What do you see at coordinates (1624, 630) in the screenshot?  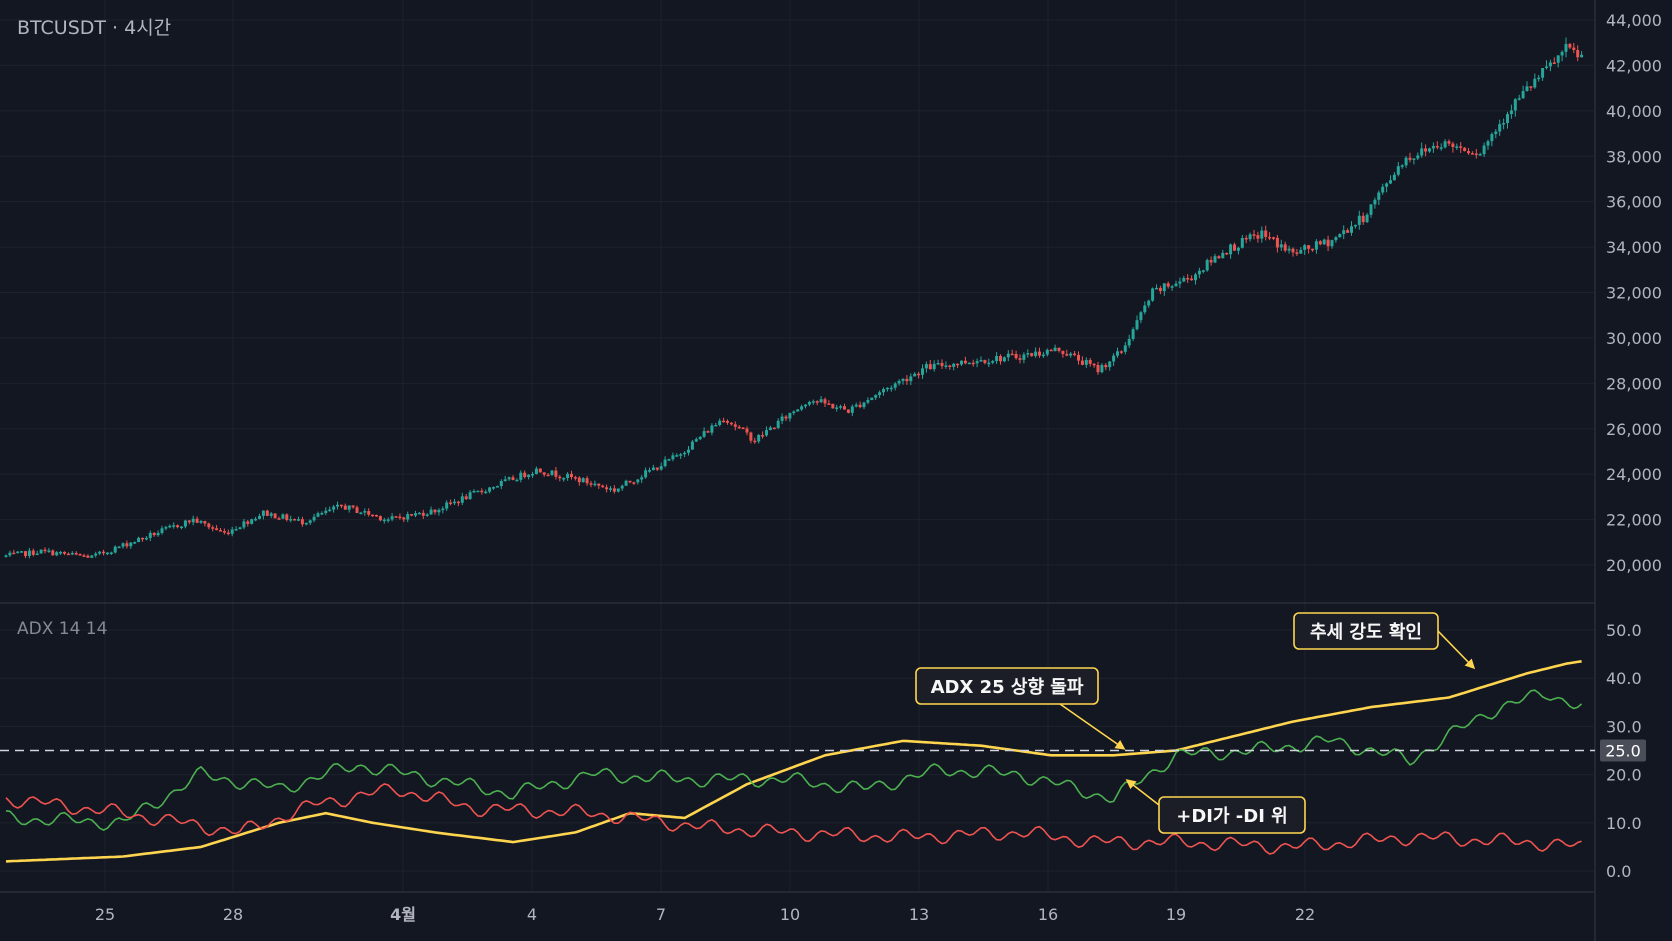 I see `adx-tick-label: 50.0` at bounding box center [1624, 630].